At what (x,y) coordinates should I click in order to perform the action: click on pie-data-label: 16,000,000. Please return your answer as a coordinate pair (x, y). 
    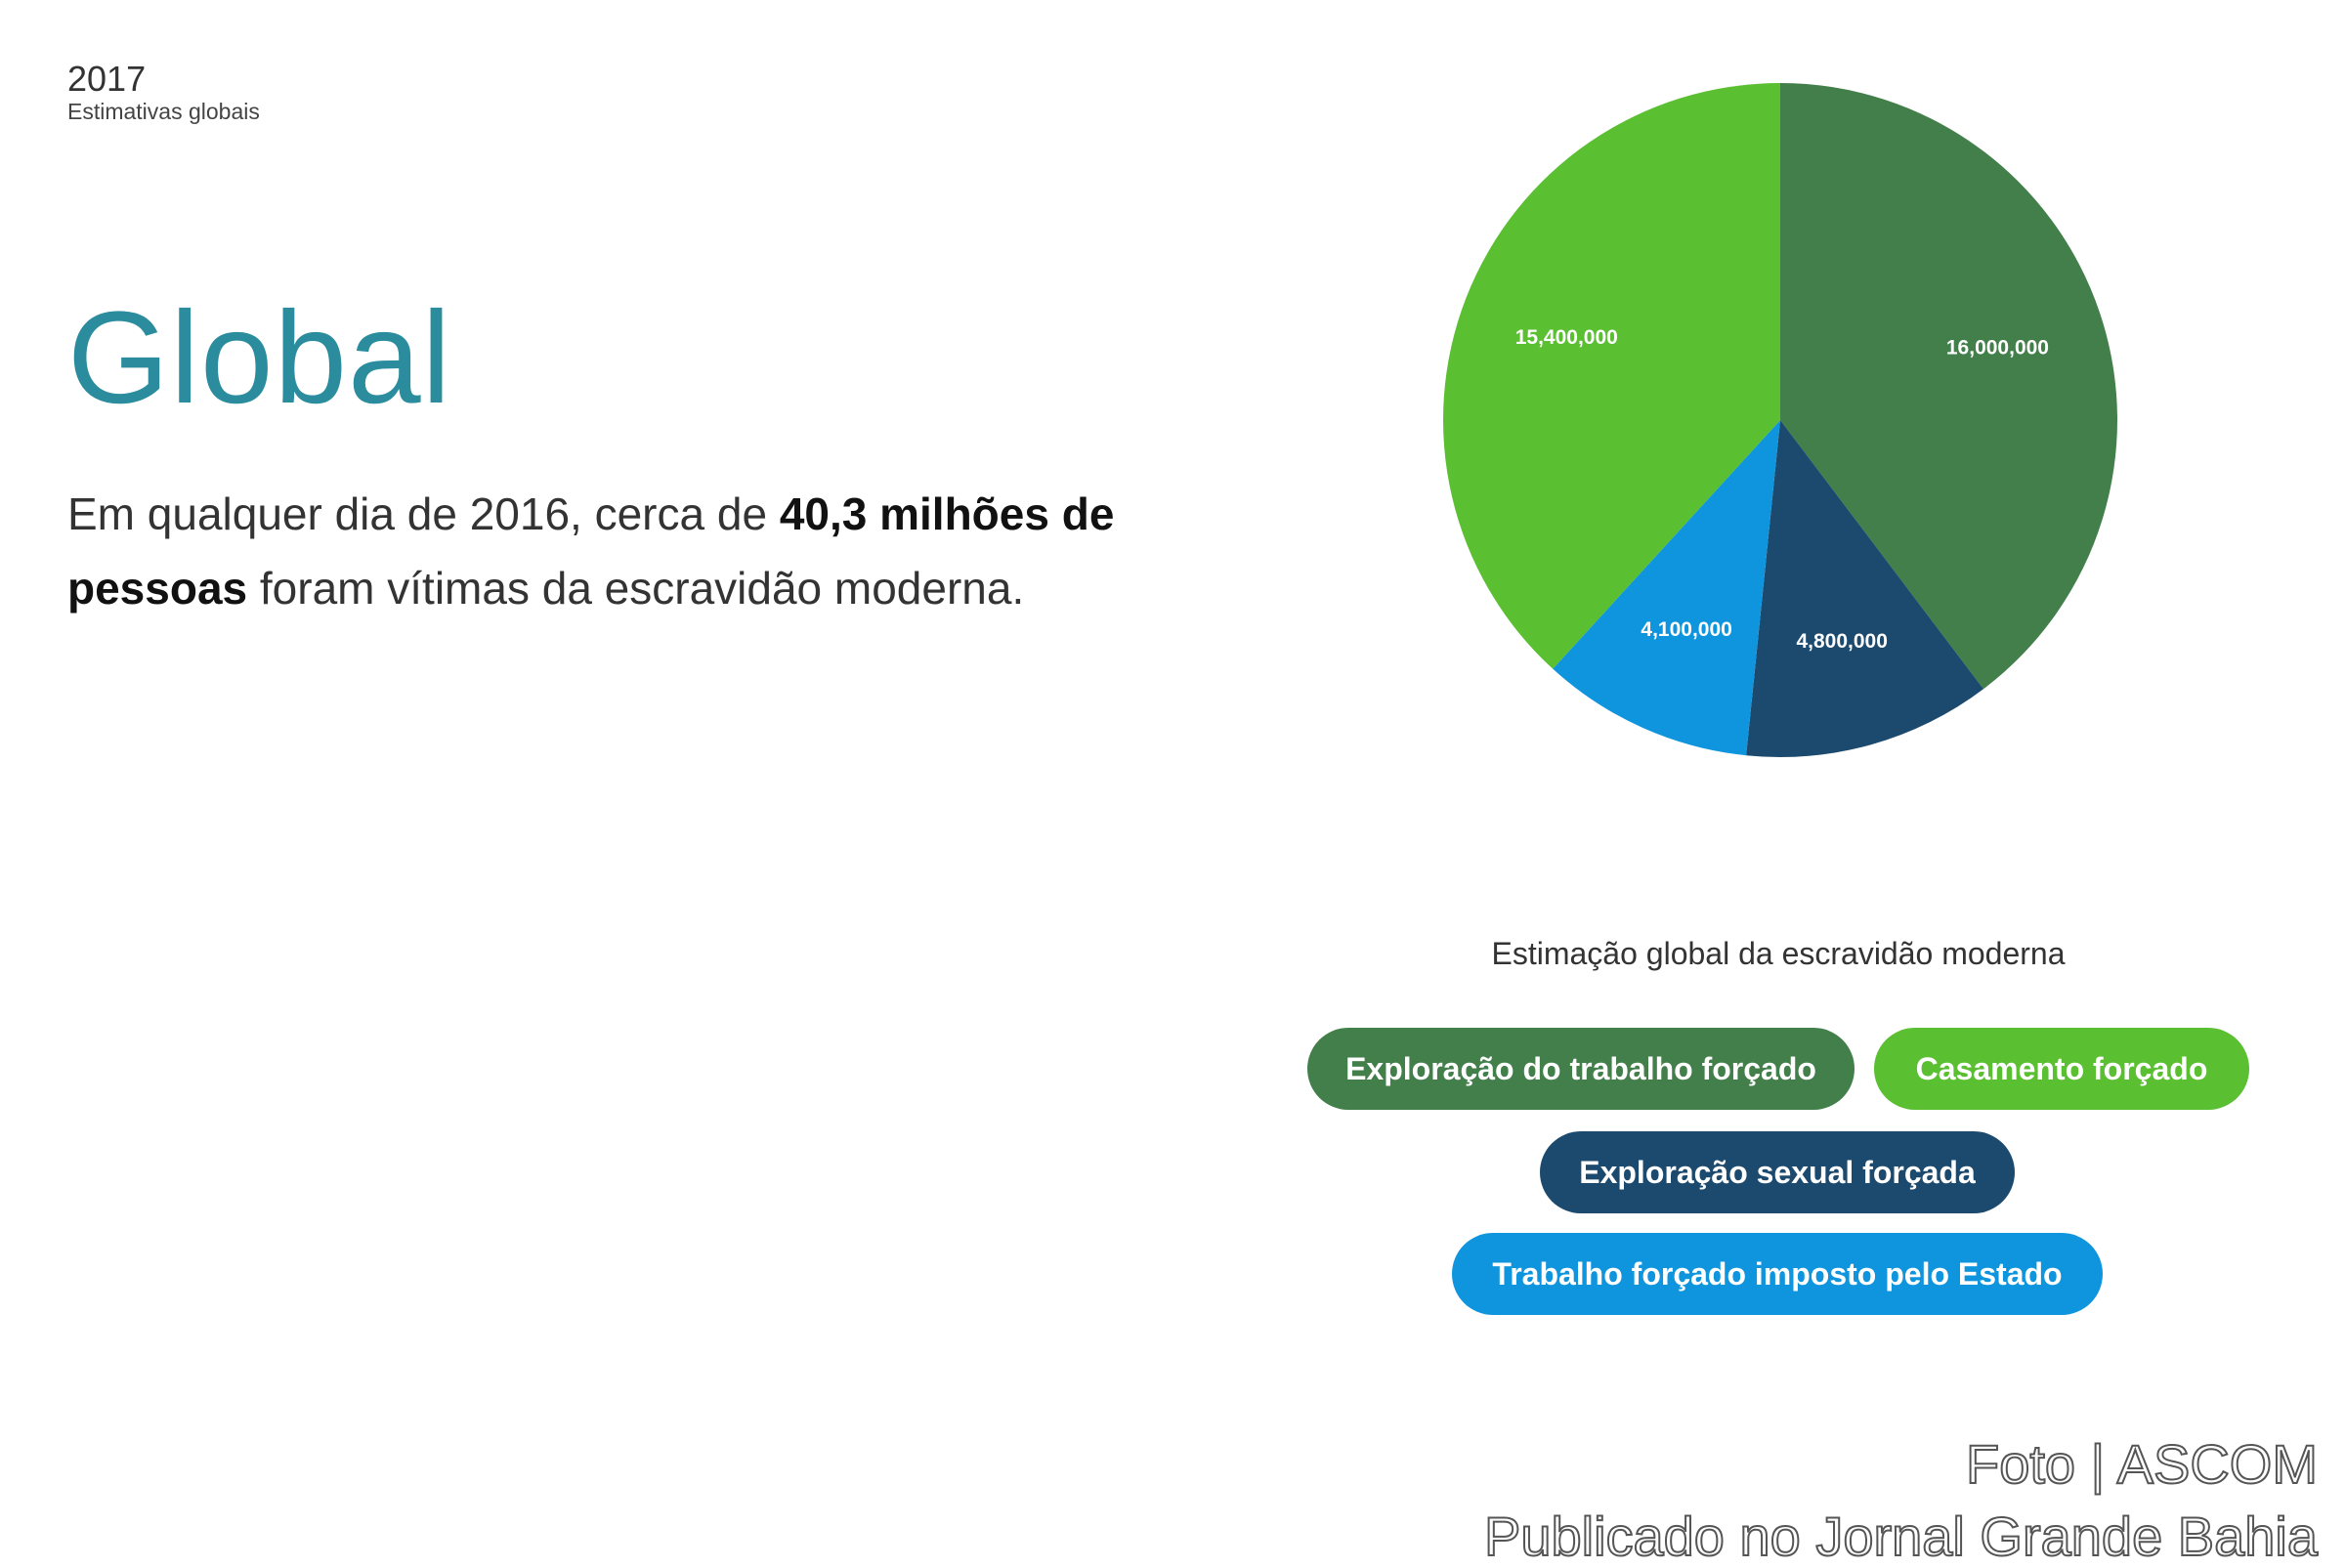
    Looking at the image, I should click on (1997, 347).